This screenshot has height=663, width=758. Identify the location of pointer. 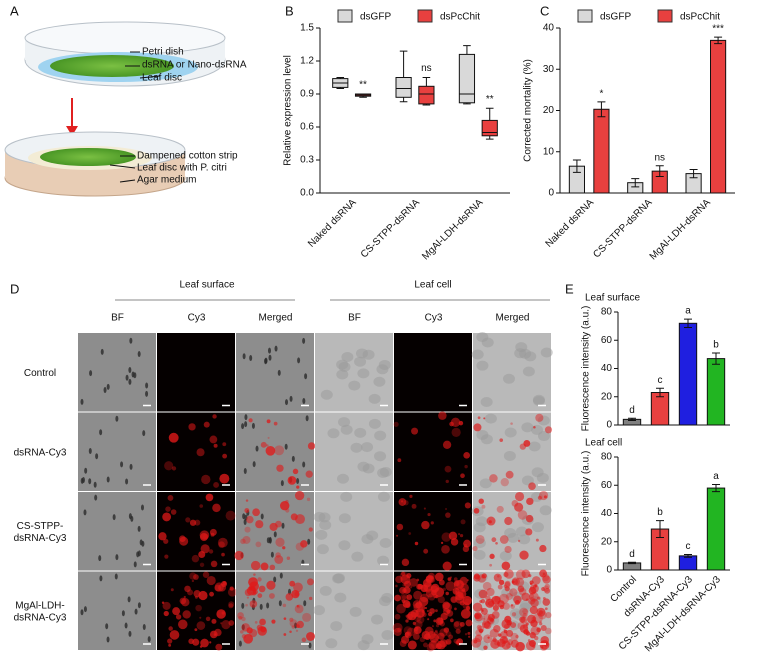
(127, 181).